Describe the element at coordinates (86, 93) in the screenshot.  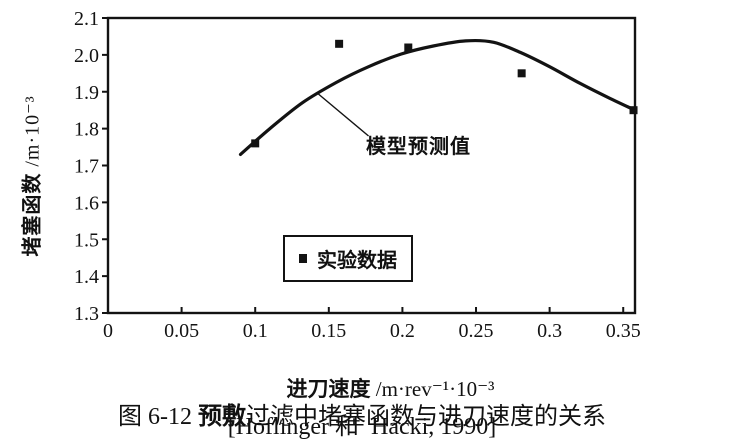
I see `y-tick-label: 1.9` at that location.